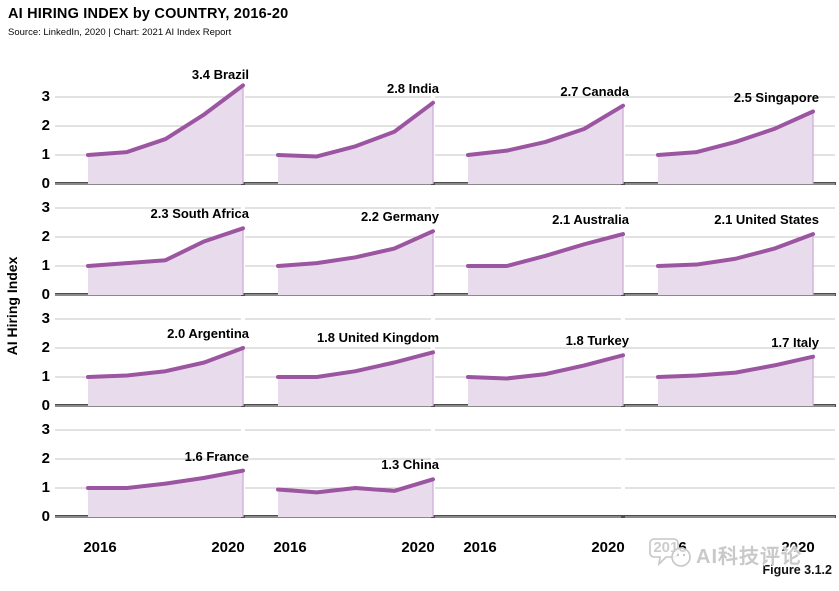 The width and height of the screenshot is (839, 591). What do you see at coordinates (776, 97) in the screenshot?
I see `series-value-label: 2.5 Singapore` at bounding box center [776, 97].